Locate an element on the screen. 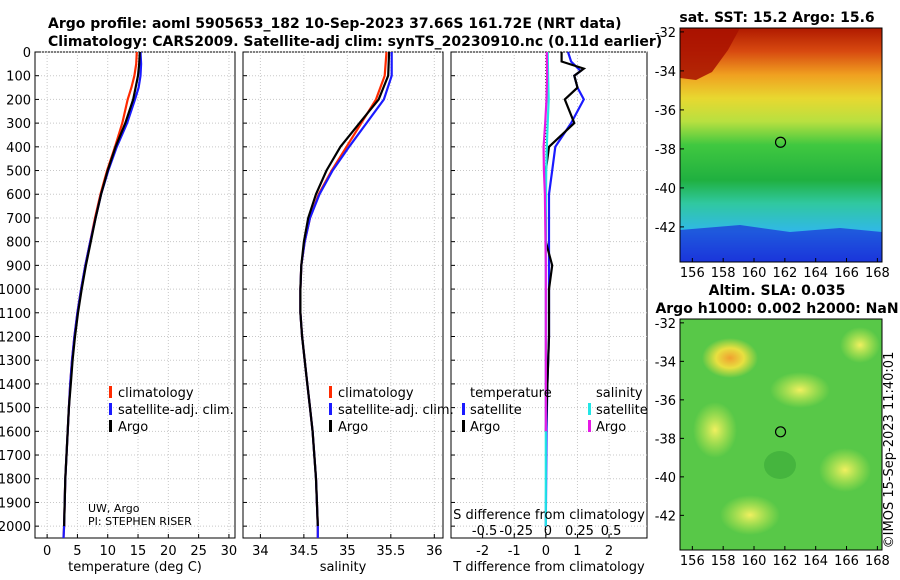 This screenshot has height=580, width=900. s-diff-tick-label: -0.25 is located at coordinates (516, 531).